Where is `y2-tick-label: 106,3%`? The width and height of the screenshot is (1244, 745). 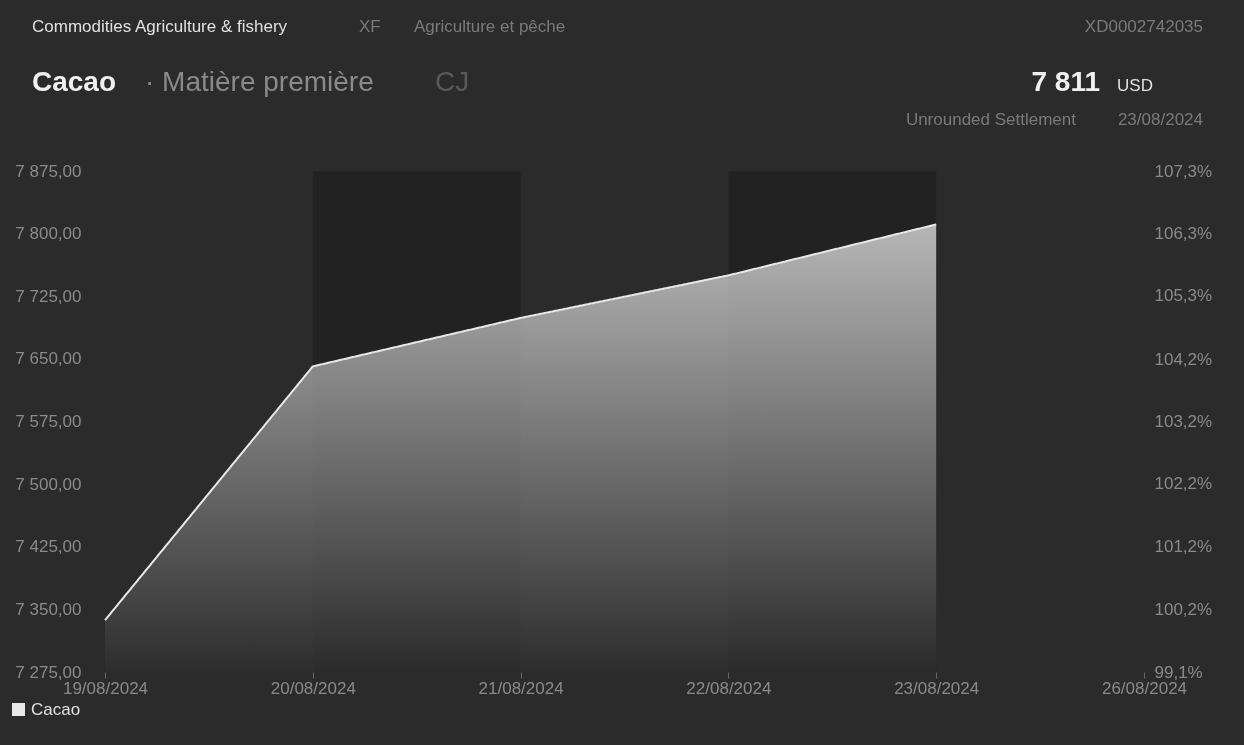
y2-tick-label: 106,3% is located at coordinates (1183, 233).